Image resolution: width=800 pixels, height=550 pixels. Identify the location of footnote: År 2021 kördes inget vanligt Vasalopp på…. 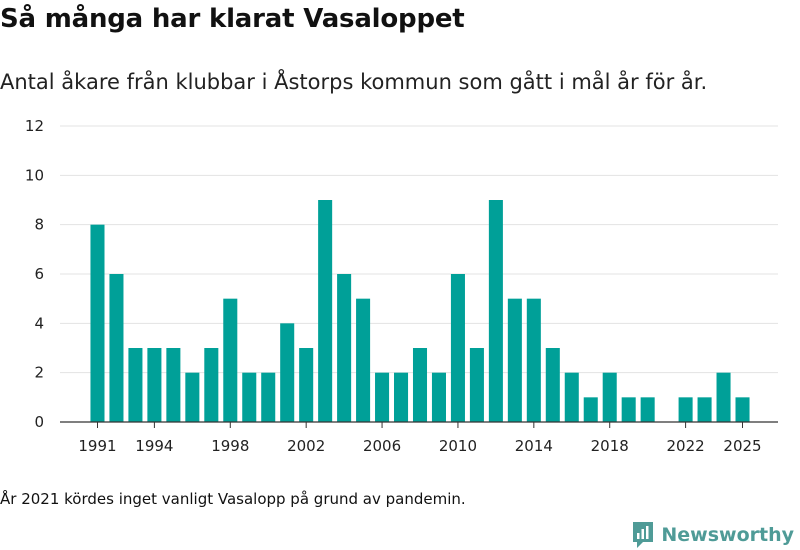
(233, 499).